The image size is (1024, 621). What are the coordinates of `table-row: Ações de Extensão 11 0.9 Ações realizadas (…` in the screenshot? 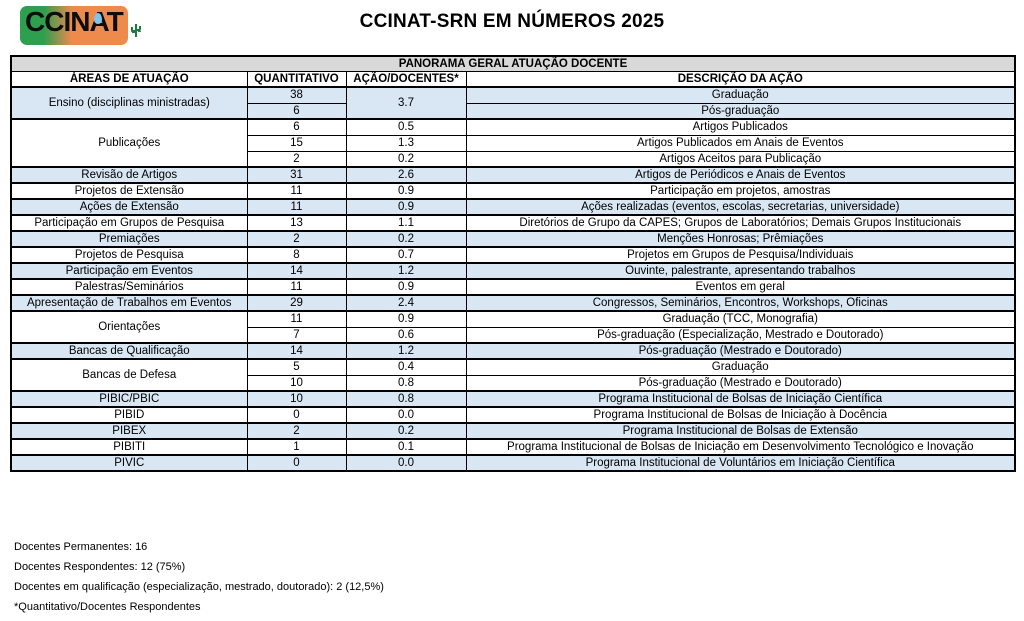 It's located at (513, 207).